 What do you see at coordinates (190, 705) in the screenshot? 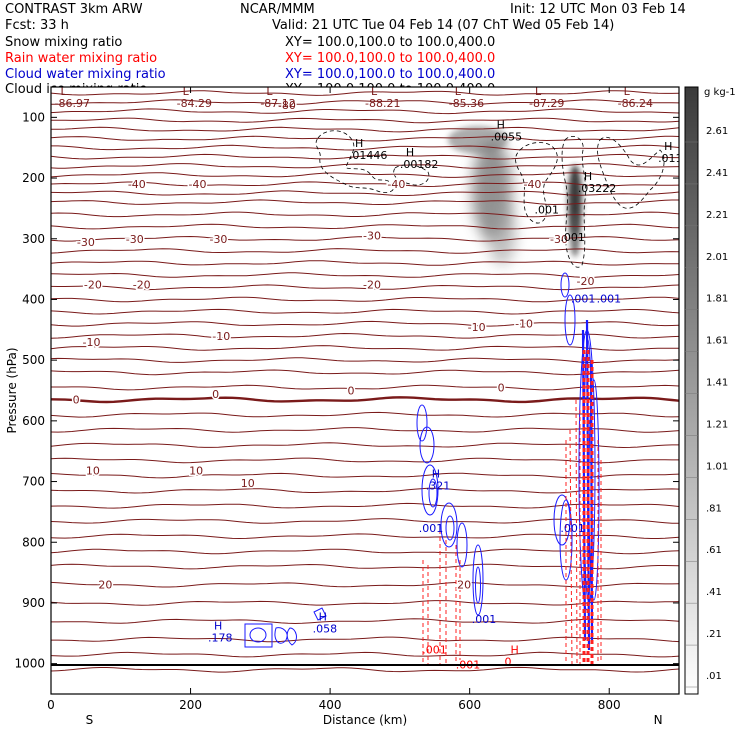
I see `x-tick-label: 200` at bounding box center [190, 705].